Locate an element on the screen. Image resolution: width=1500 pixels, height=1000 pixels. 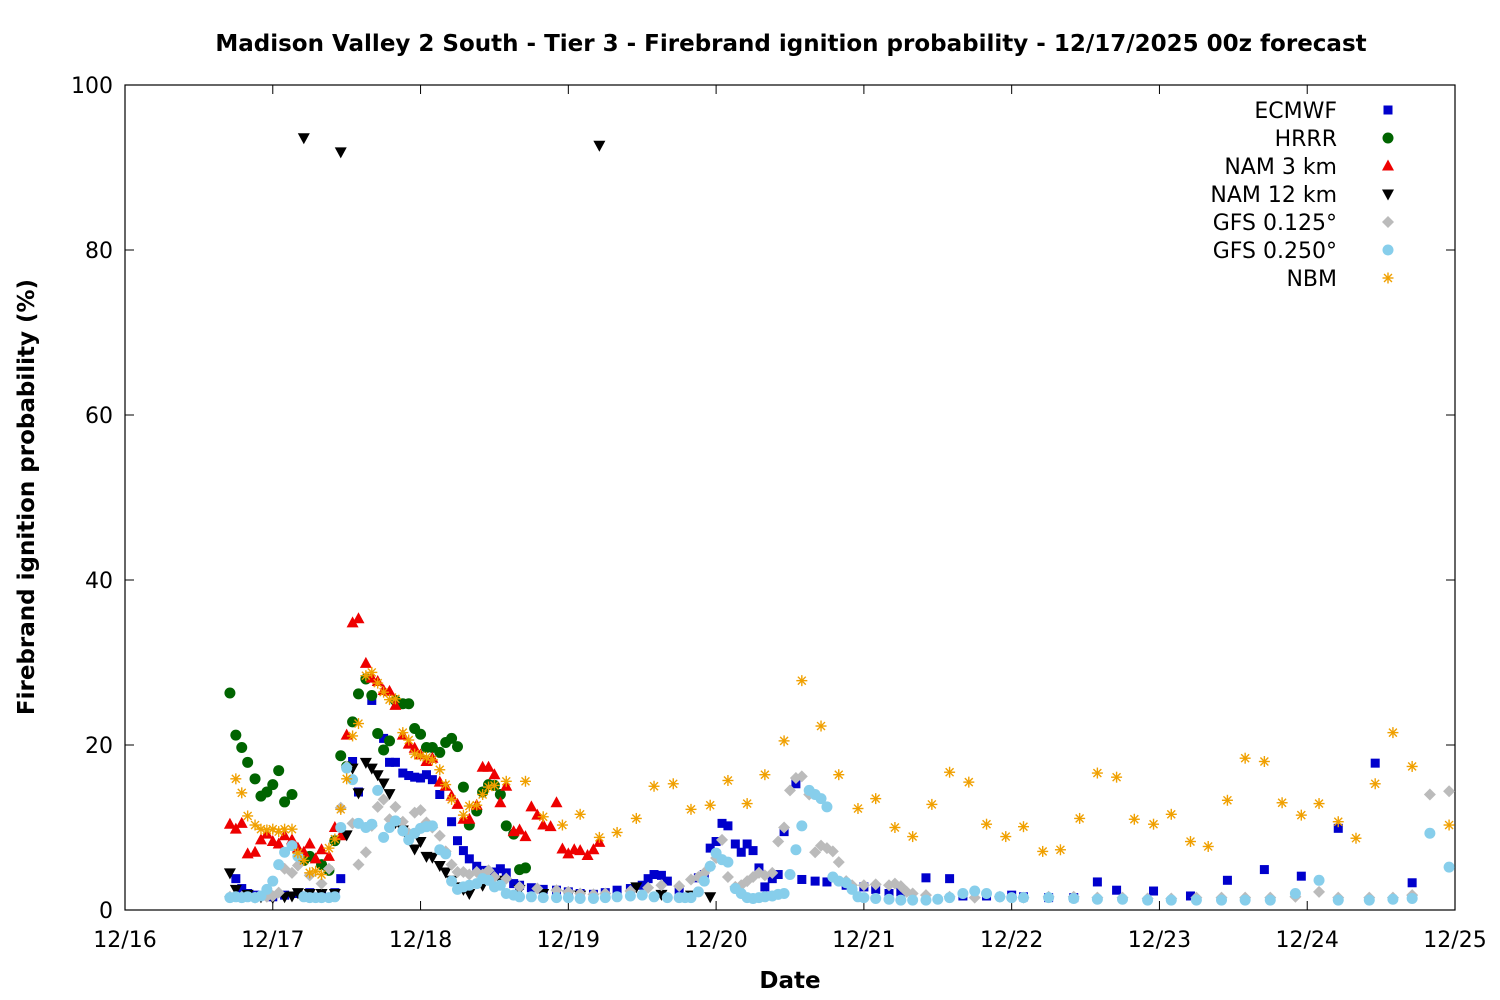
y-axis-label: Firebrand ignition probability (%) is located at coordinates (27, 497).